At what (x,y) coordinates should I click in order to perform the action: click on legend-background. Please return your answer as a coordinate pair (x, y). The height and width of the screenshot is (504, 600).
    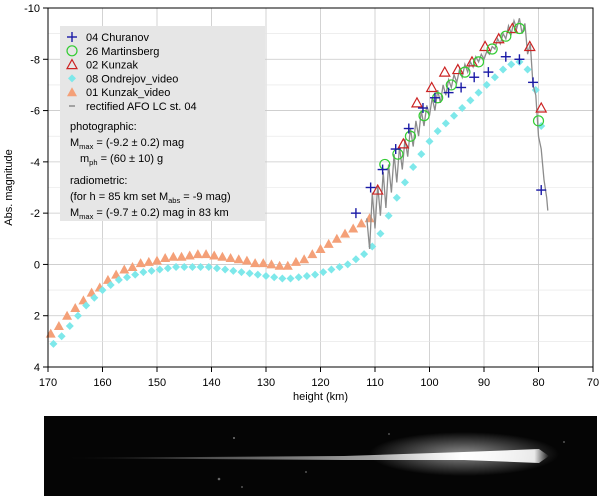
    Looking at the image, I should click on (162, 123).